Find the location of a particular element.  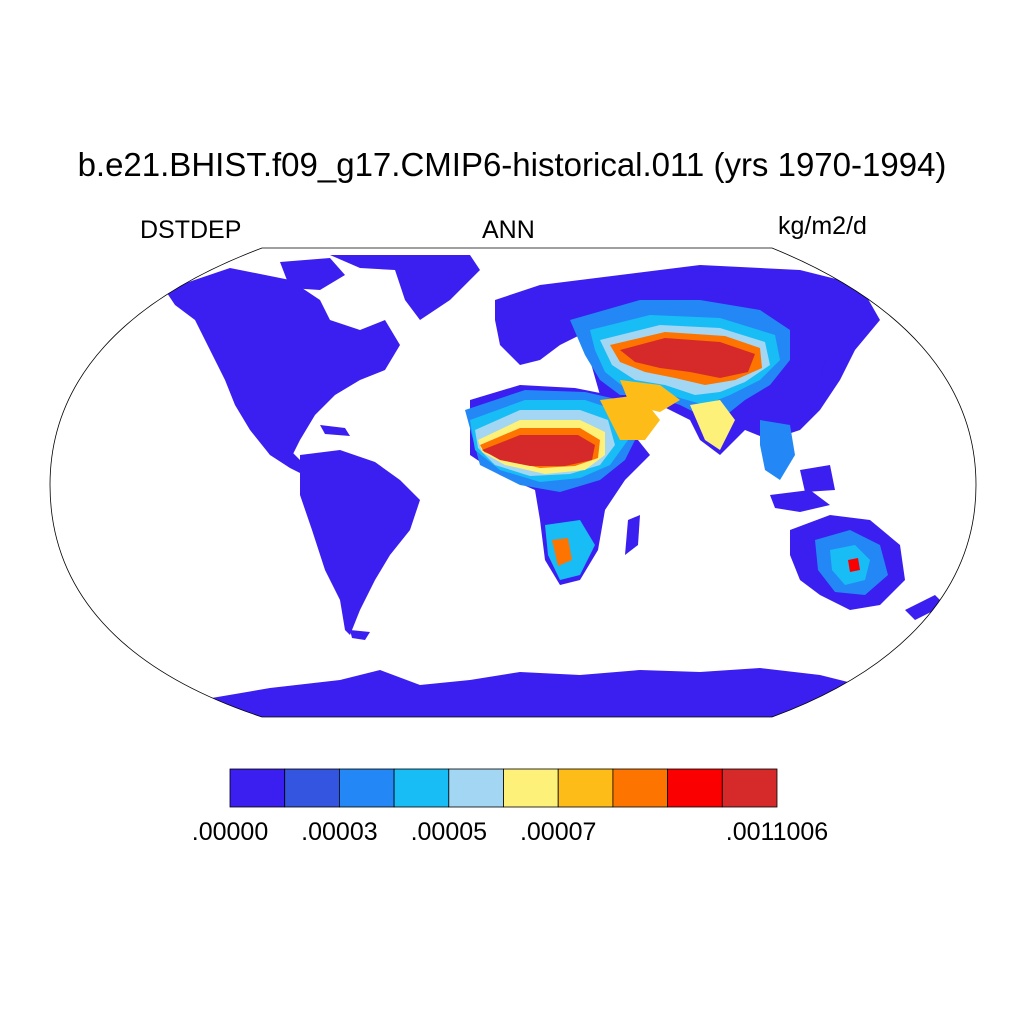

landmass-madagascar is located at coordinates (632, 535).